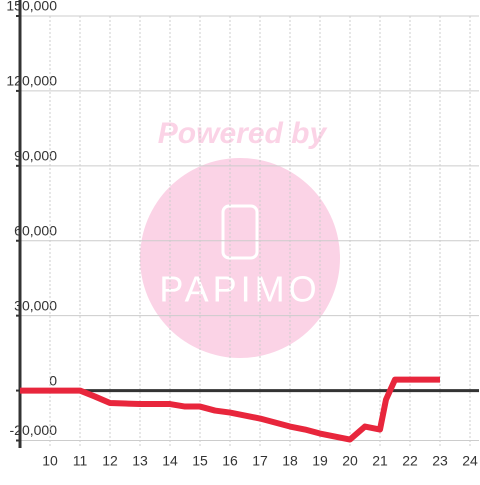  What do you see at coordinates (80, 461) in the screenshot?
I see `x-tick-label: 11` at bounding box center [80, 461].